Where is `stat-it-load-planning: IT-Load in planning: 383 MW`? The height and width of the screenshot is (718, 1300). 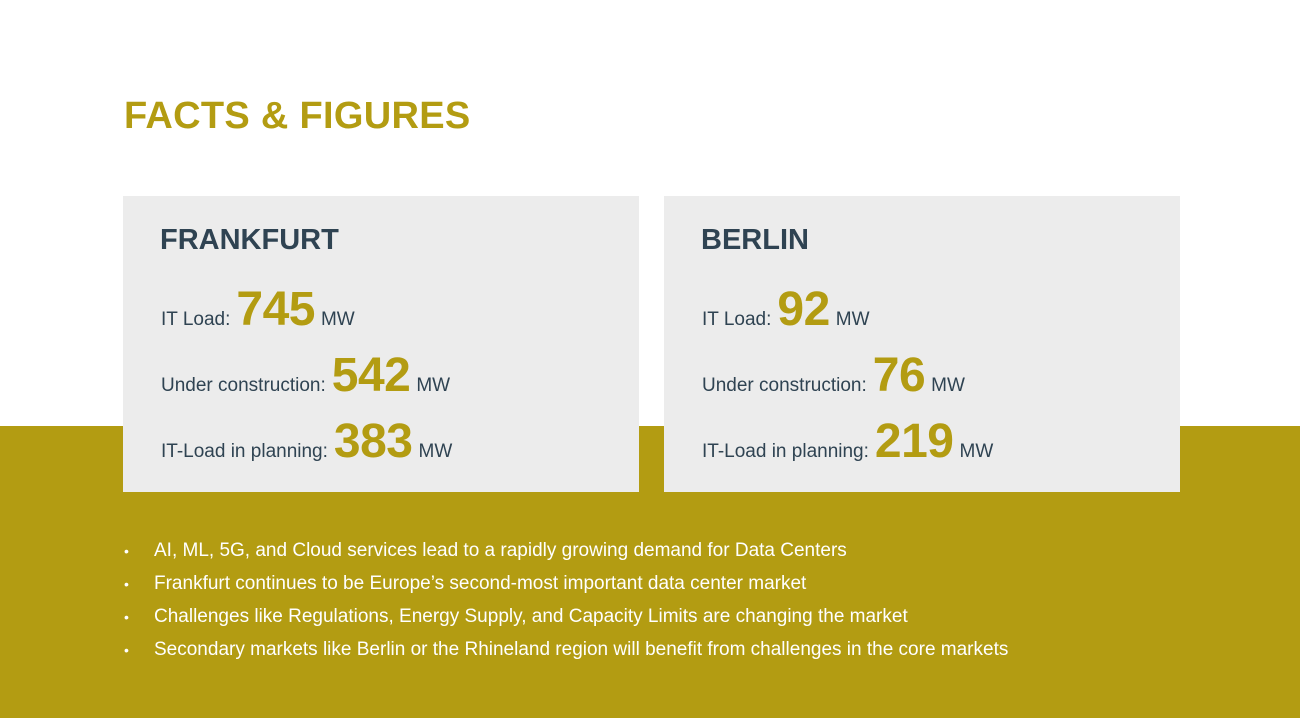
stat-it-load-planning: IT-Load in planning: 383 MW is located at coordinates (307, 441).